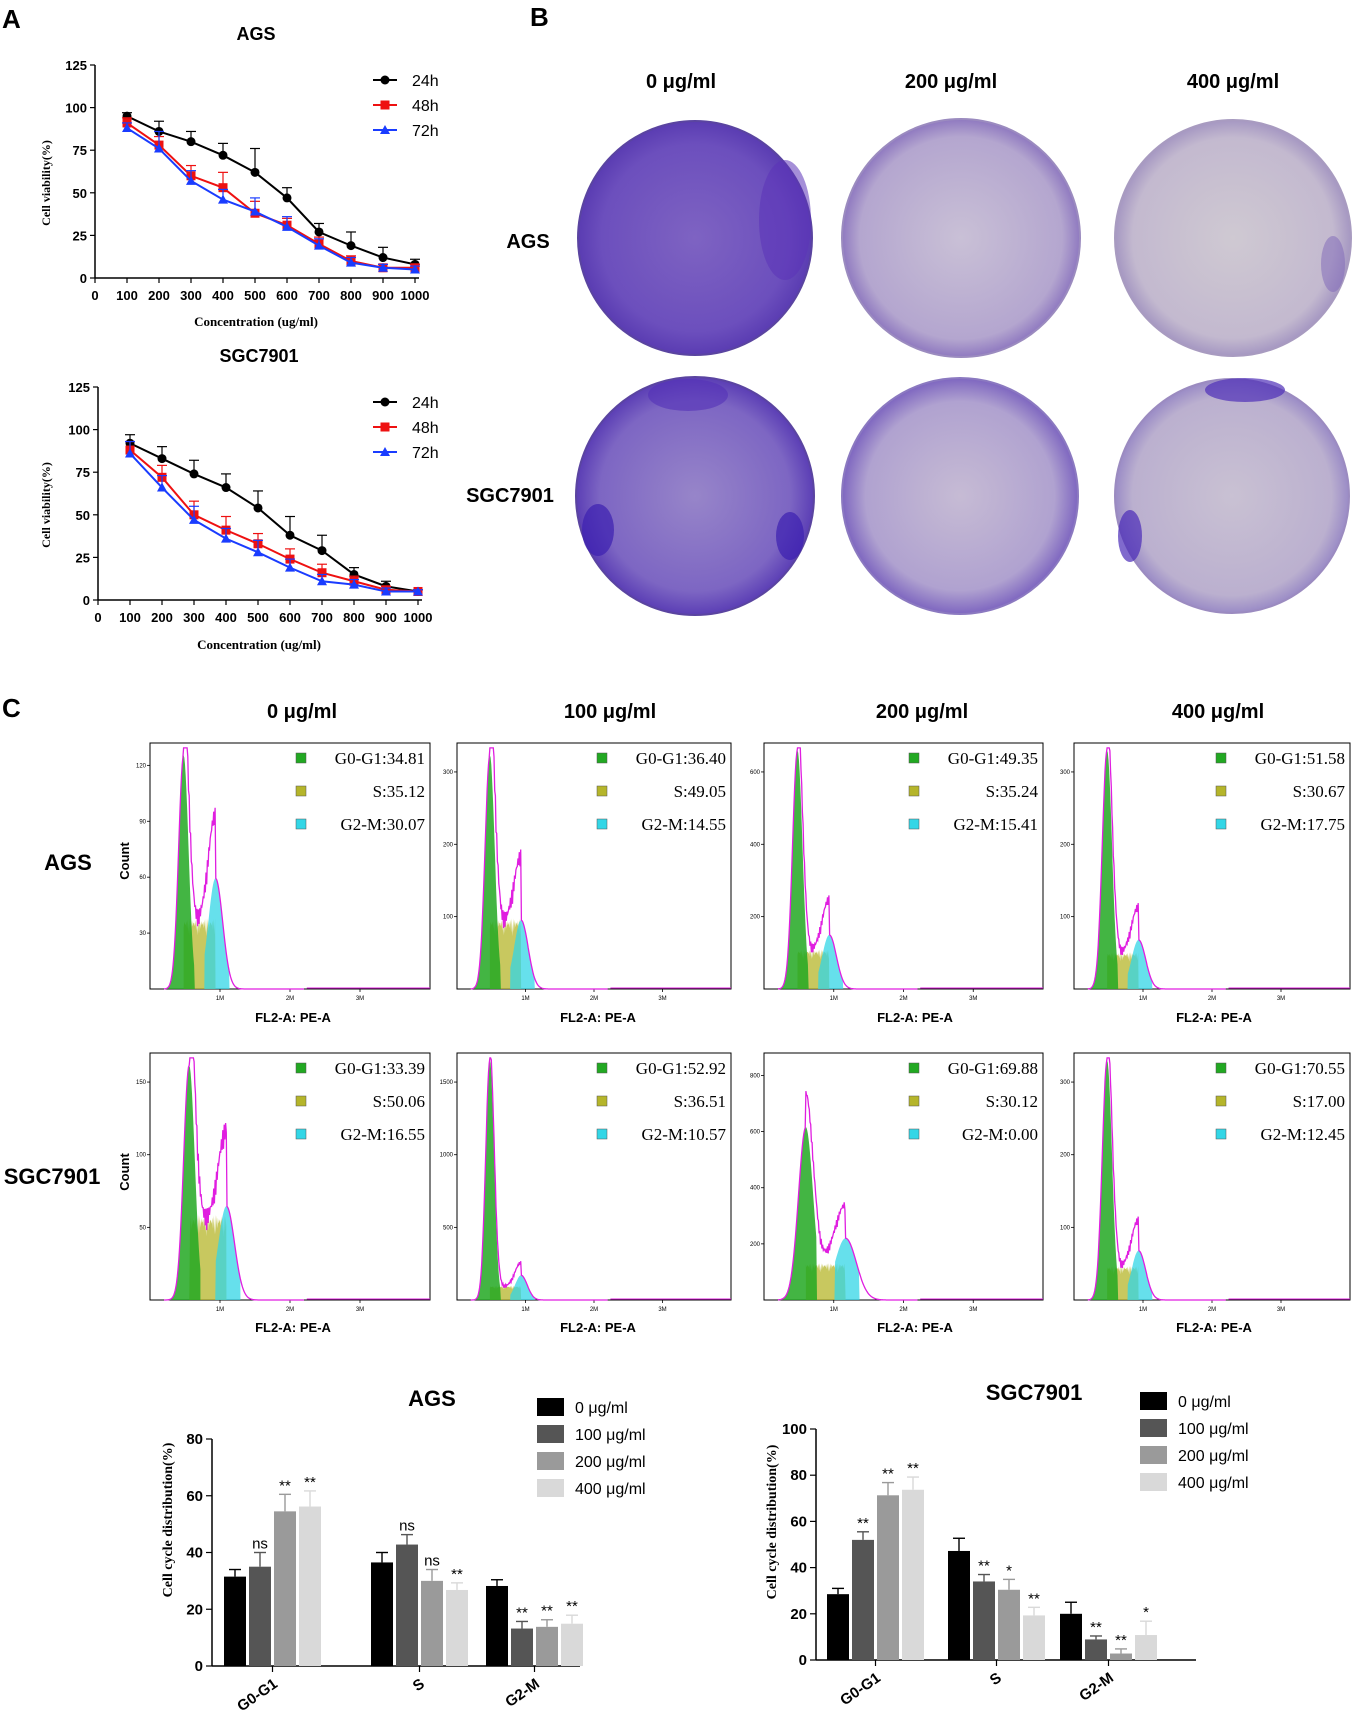  Describe the element at coordinates (1214, 1327) in the screenshot. I see `flow-x-label: FL2-A: PE-A` at that location.